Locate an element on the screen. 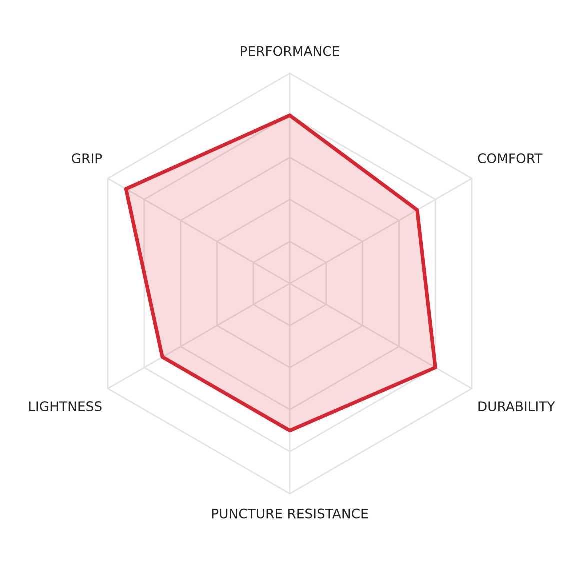 The image size is (580, 580). spoke-label: PUNCTURE RESISTANCE is located at coordinates (290, 513).